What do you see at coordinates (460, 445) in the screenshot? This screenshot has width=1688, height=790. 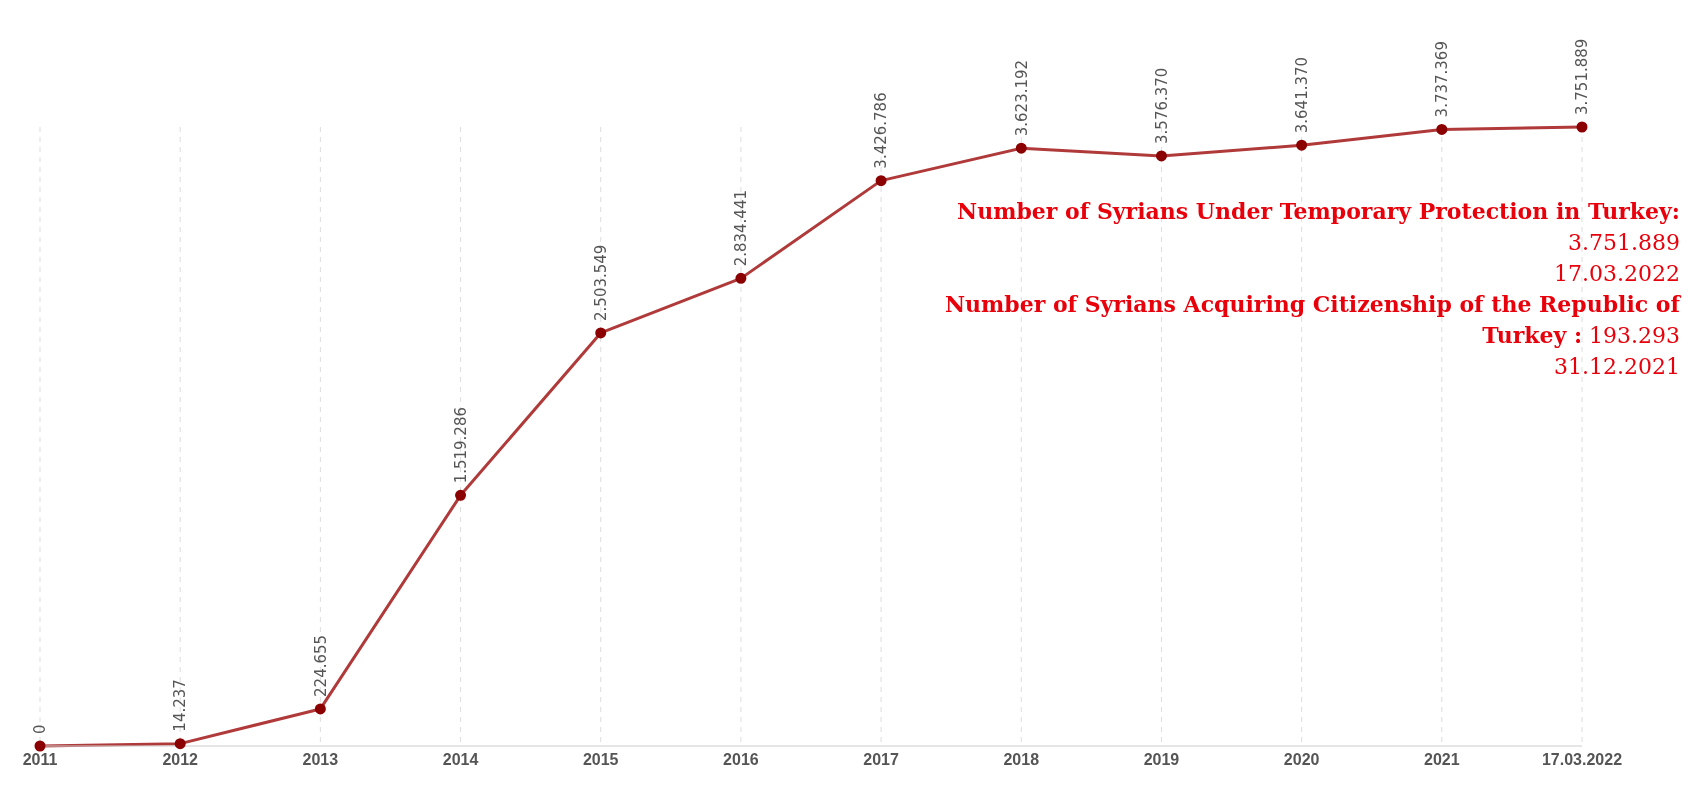 I see `data-label: 1.519.286` at bounding box center [460, 445].